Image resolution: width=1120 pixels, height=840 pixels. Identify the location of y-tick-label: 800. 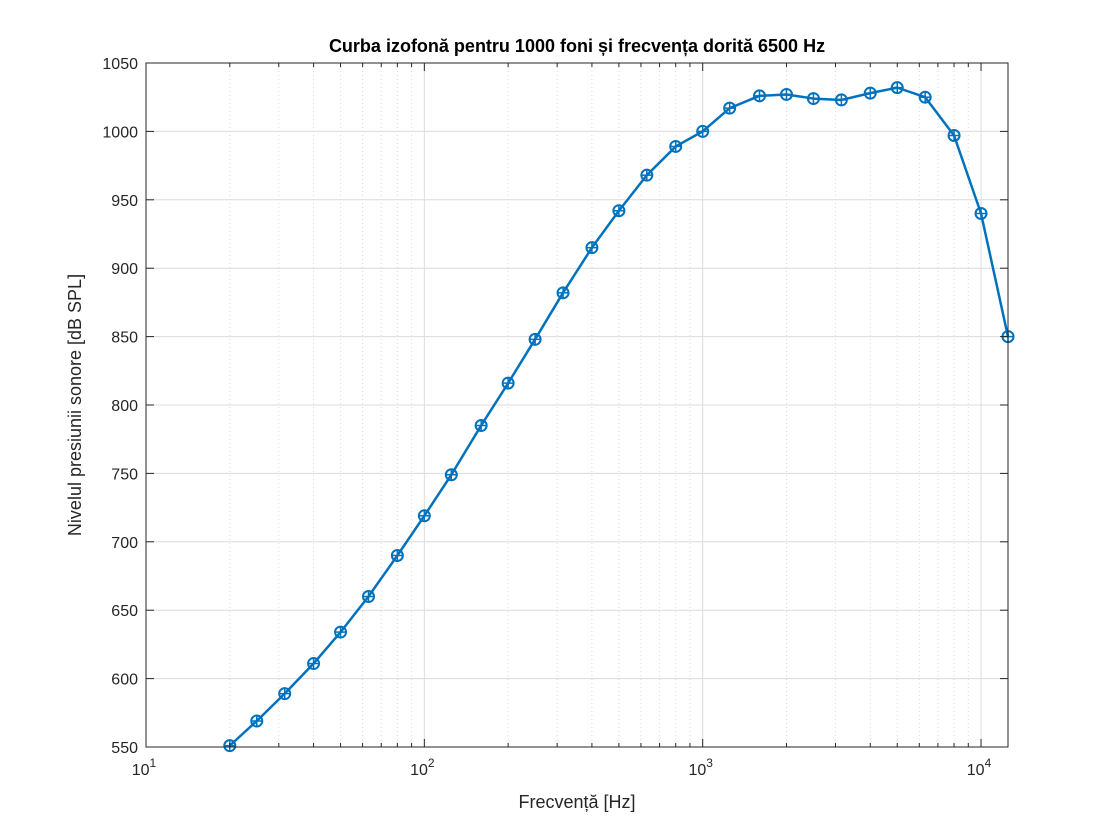
(124, 406).